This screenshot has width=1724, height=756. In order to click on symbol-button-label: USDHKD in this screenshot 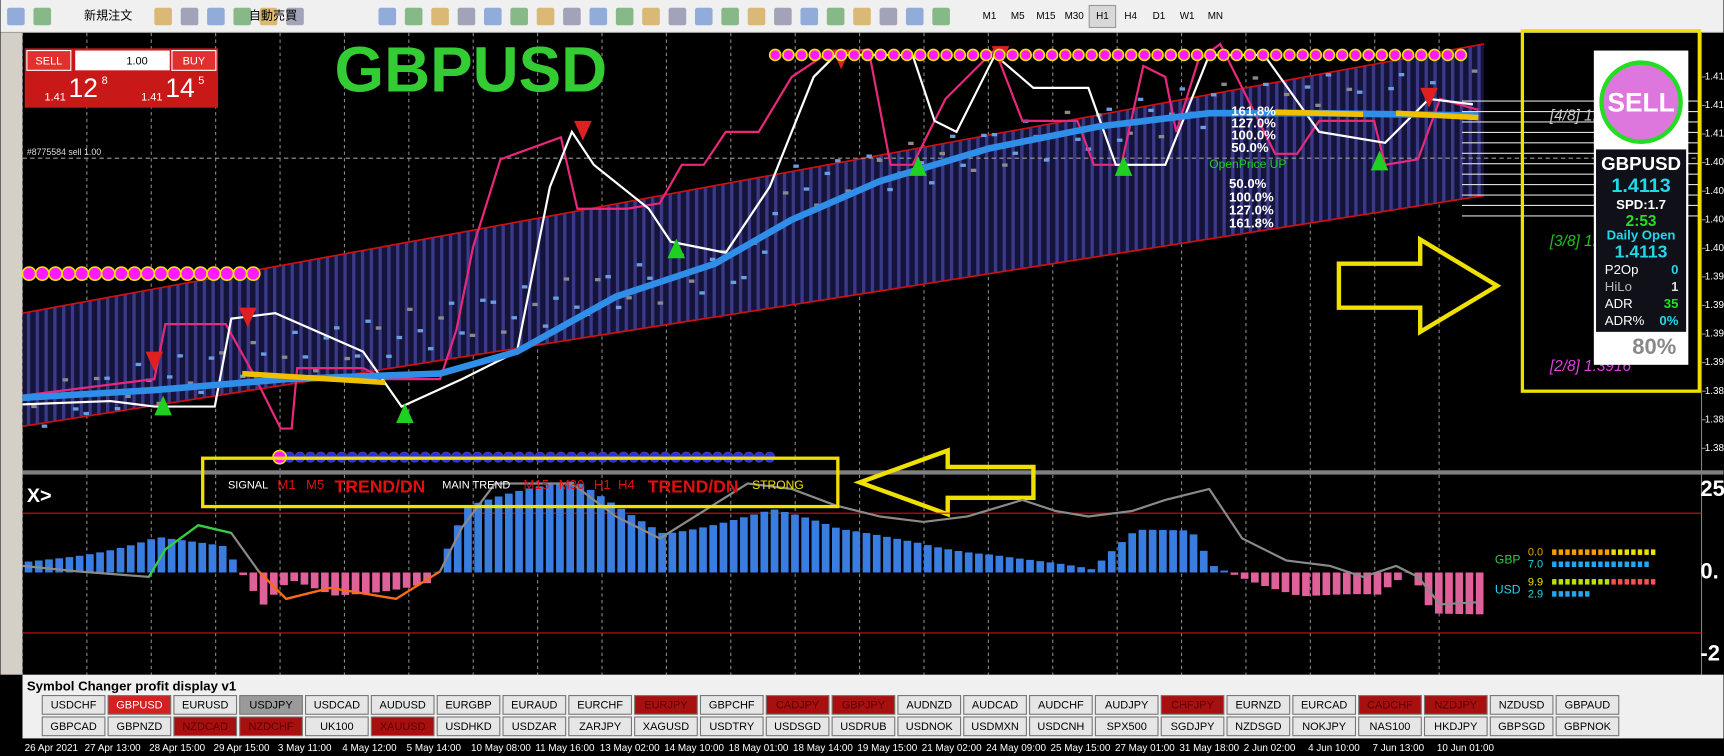, I will do `click(468, 727)`.